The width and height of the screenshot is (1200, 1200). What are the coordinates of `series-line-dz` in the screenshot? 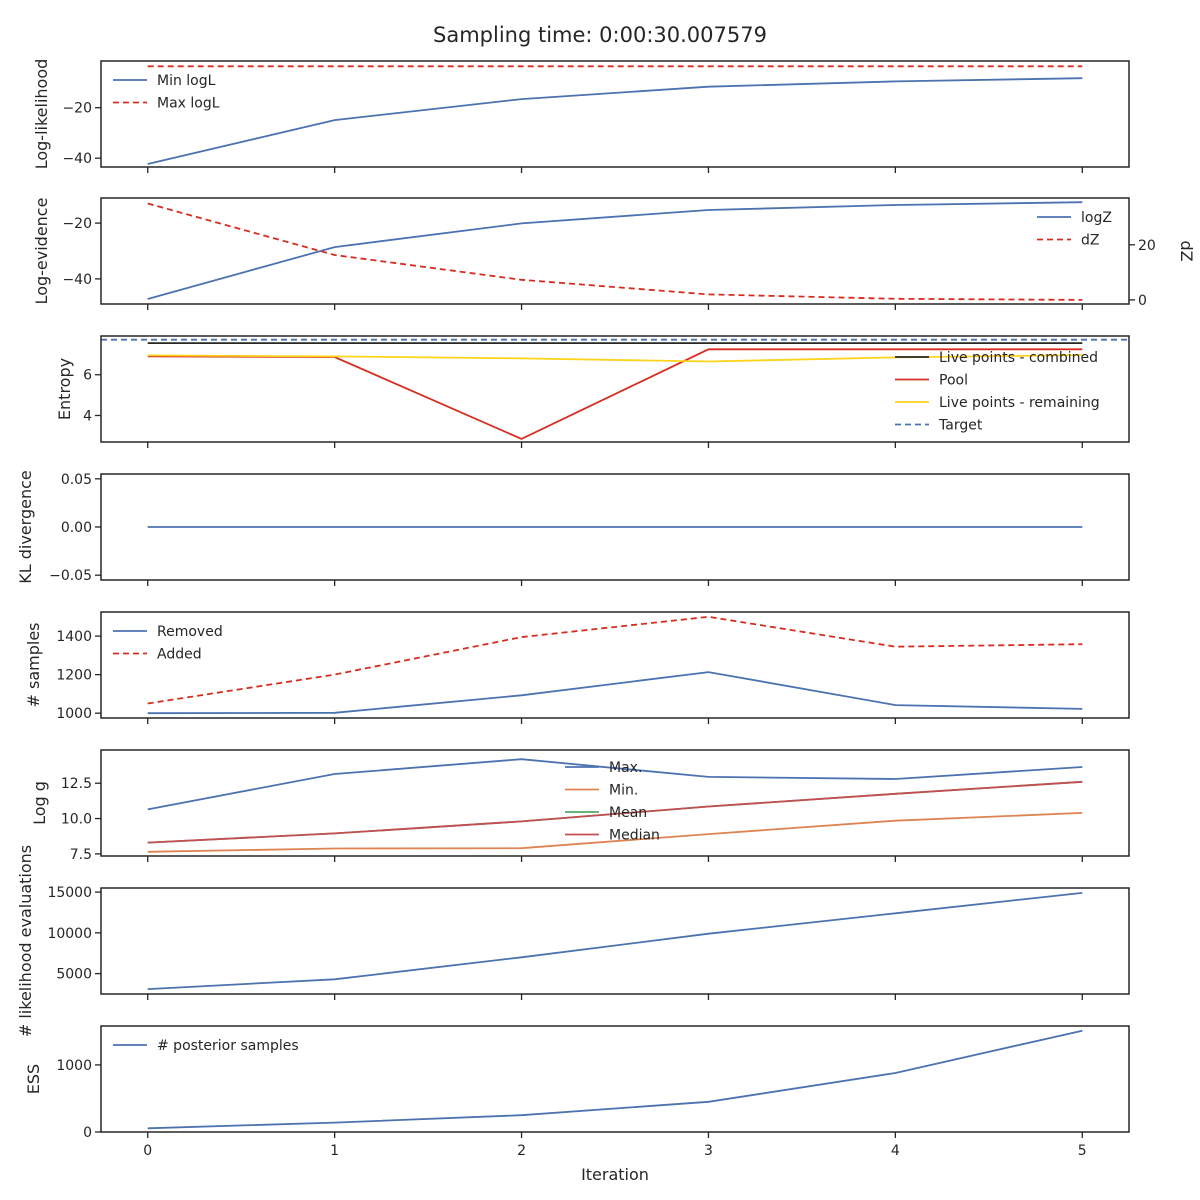 It's located at (615, 251).